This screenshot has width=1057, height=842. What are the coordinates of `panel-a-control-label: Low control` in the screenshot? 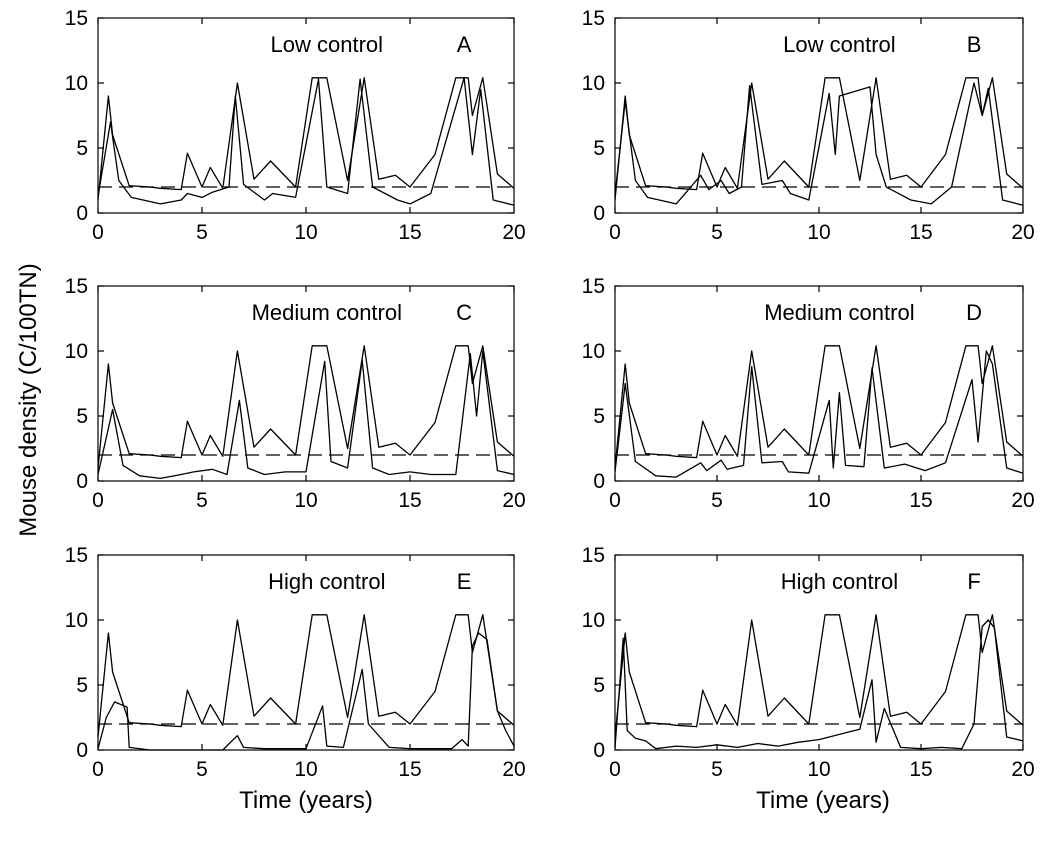 It's located at (327, 44).